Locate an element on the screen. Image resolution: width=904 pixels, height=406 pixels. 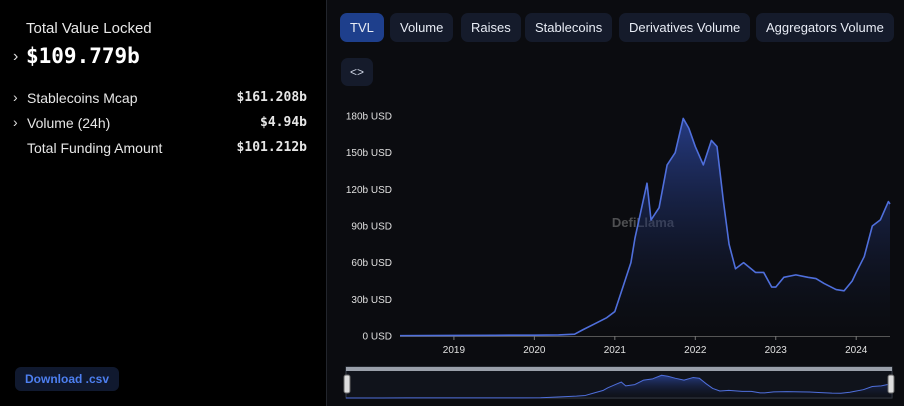
tvl-value: $109.779b is located at coordinates (83, 56).